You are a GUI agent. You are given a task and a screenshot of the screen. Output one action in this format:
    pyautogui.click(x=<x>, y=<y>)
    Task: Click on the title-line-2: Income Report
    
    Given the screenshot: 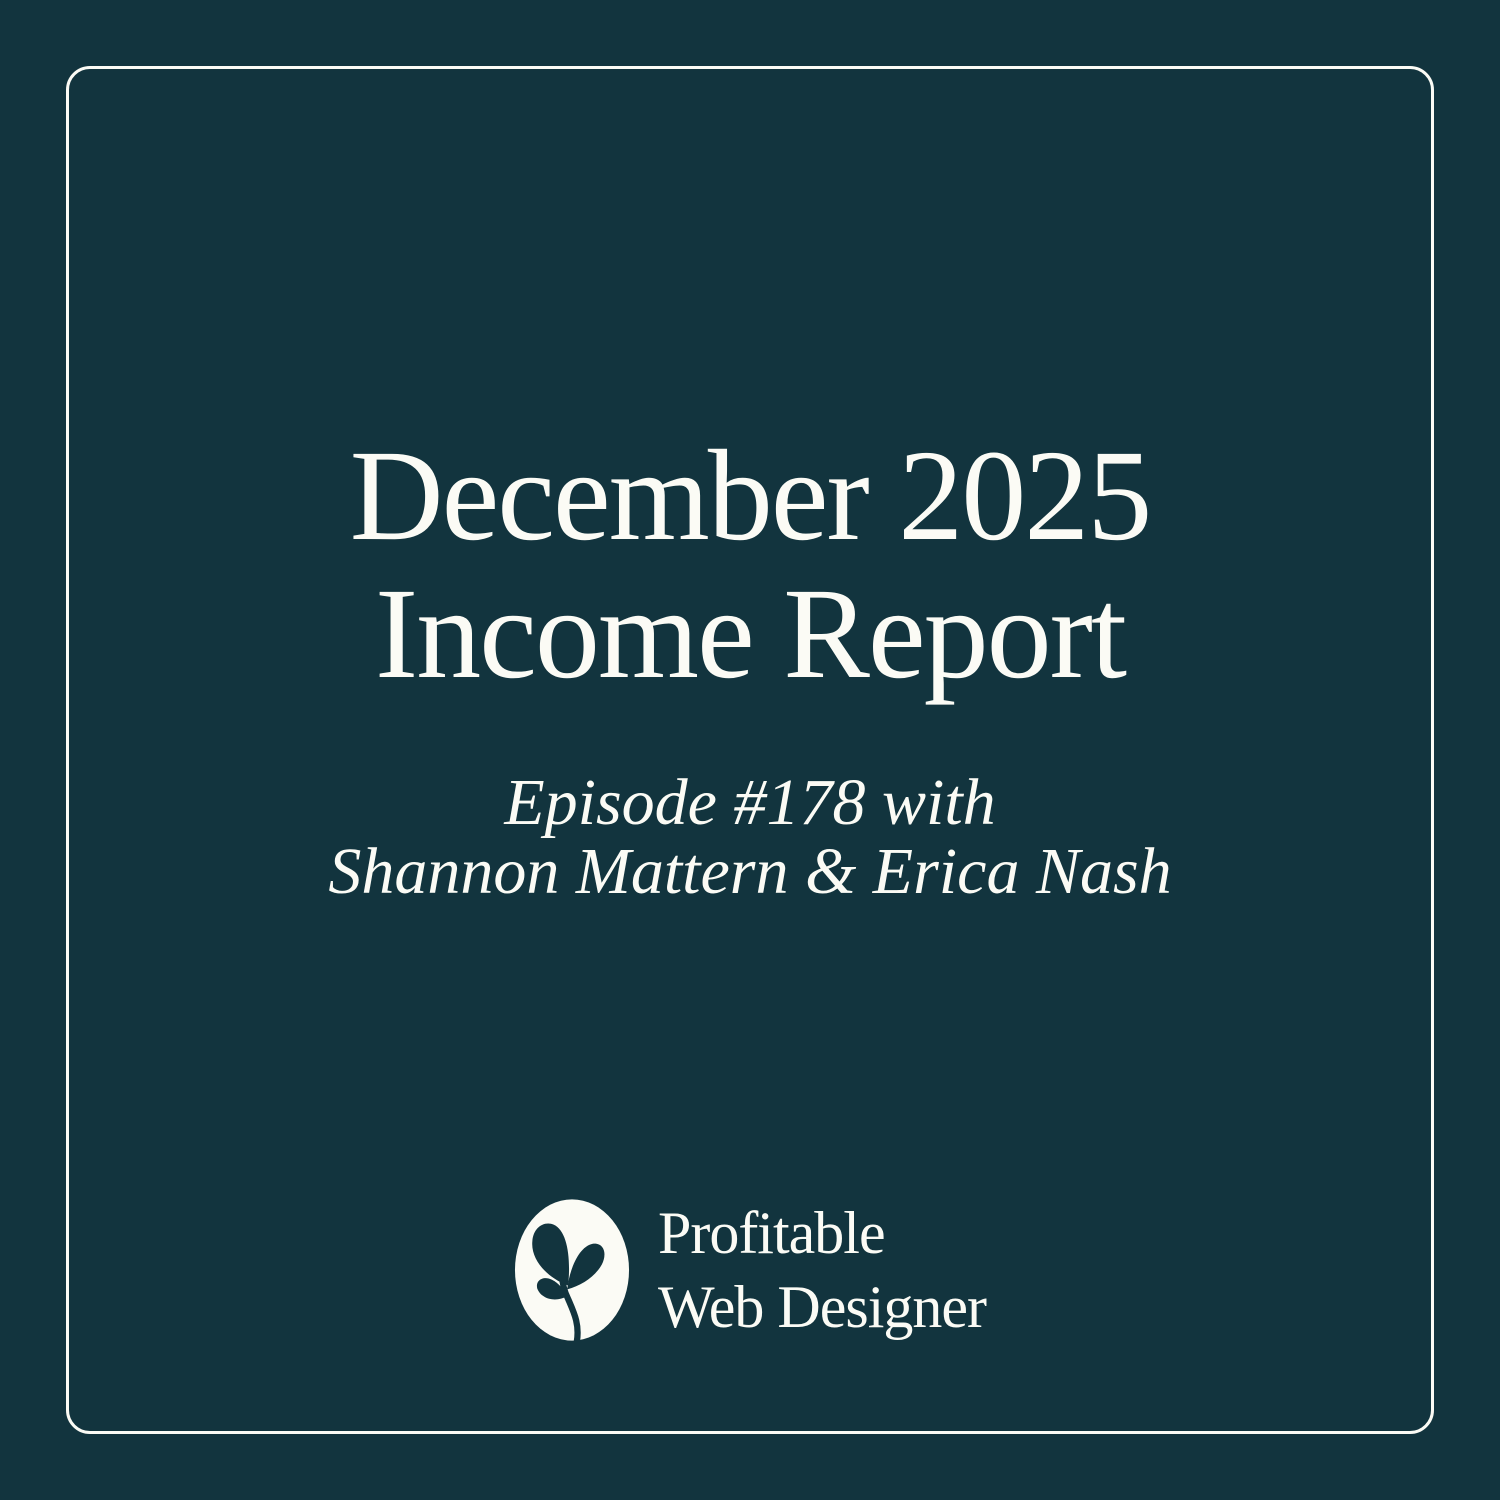 What is the action you would take?
    pyautogui.click(x=750, y=633)
    